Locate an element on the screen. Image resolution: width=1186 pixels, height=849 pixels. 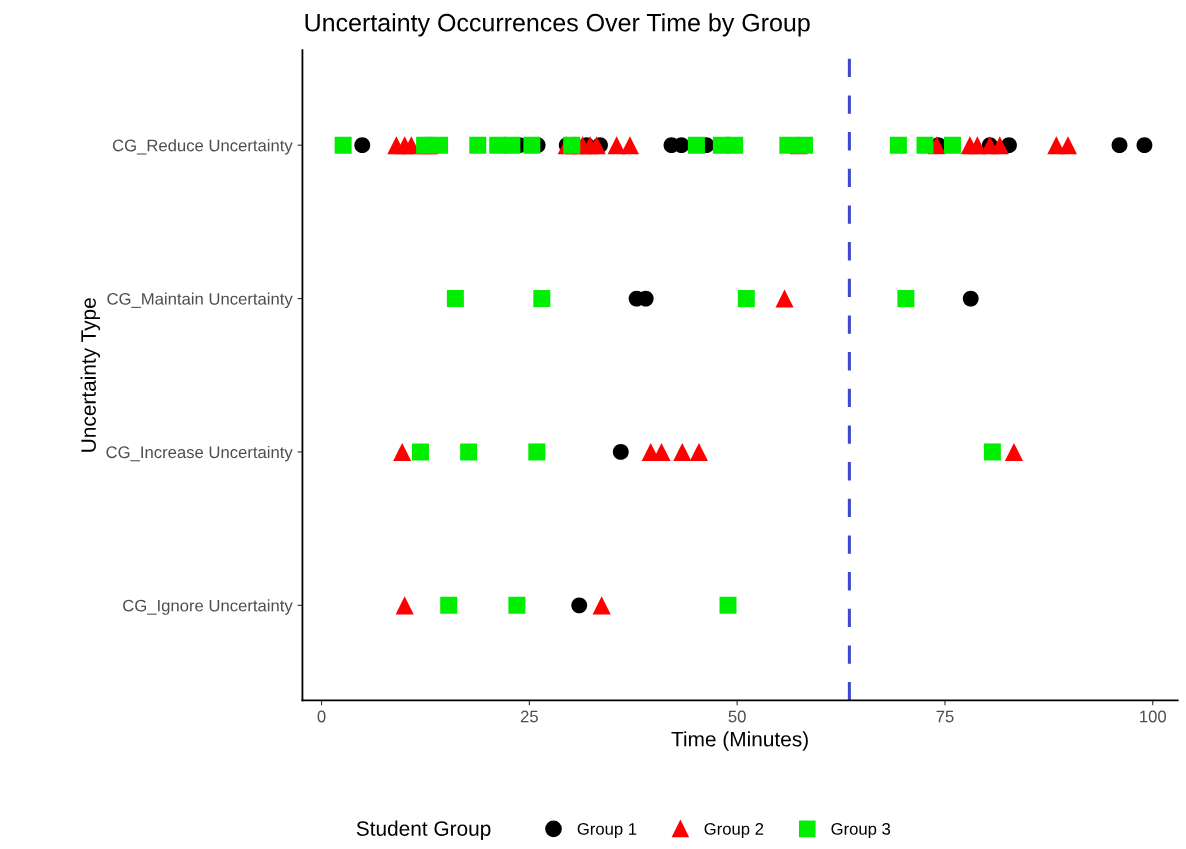
legend-label: Group 2 is located at coordinates (734, 830).